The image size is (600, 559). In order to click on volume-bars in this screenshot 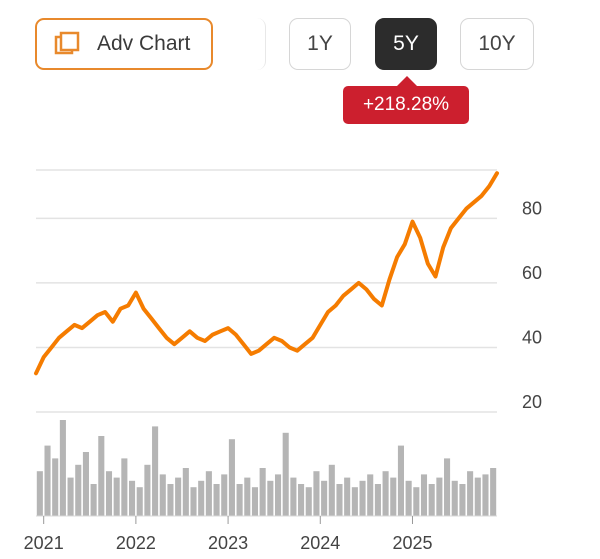, I will do `click(266, 468)`.